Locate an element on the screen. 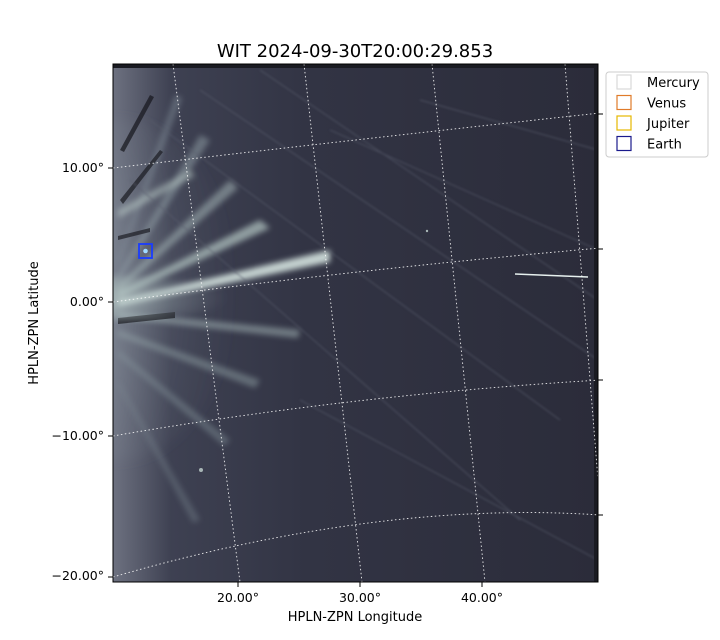  x-tick-label: 40.00° is located at coordinates (482, 597).